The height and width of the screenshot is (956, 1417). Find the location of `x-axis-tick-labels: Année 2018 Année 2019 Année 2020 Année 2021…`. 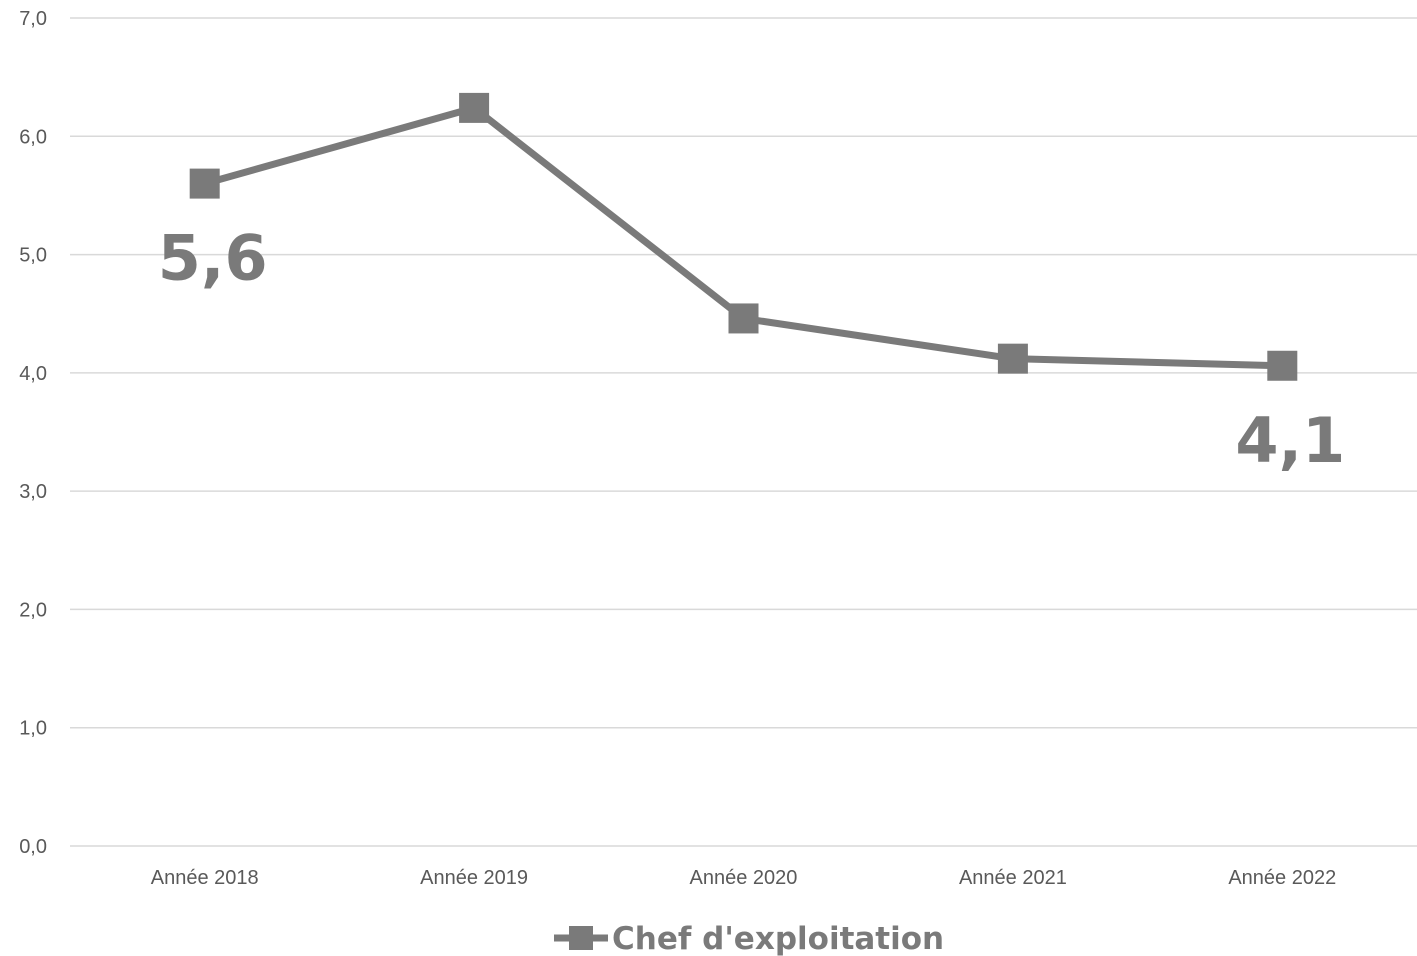

x-axis-tick-labels: Année 2018 Année 2019 Année 2020 Année 2021… is located at coordinates (743, 878).